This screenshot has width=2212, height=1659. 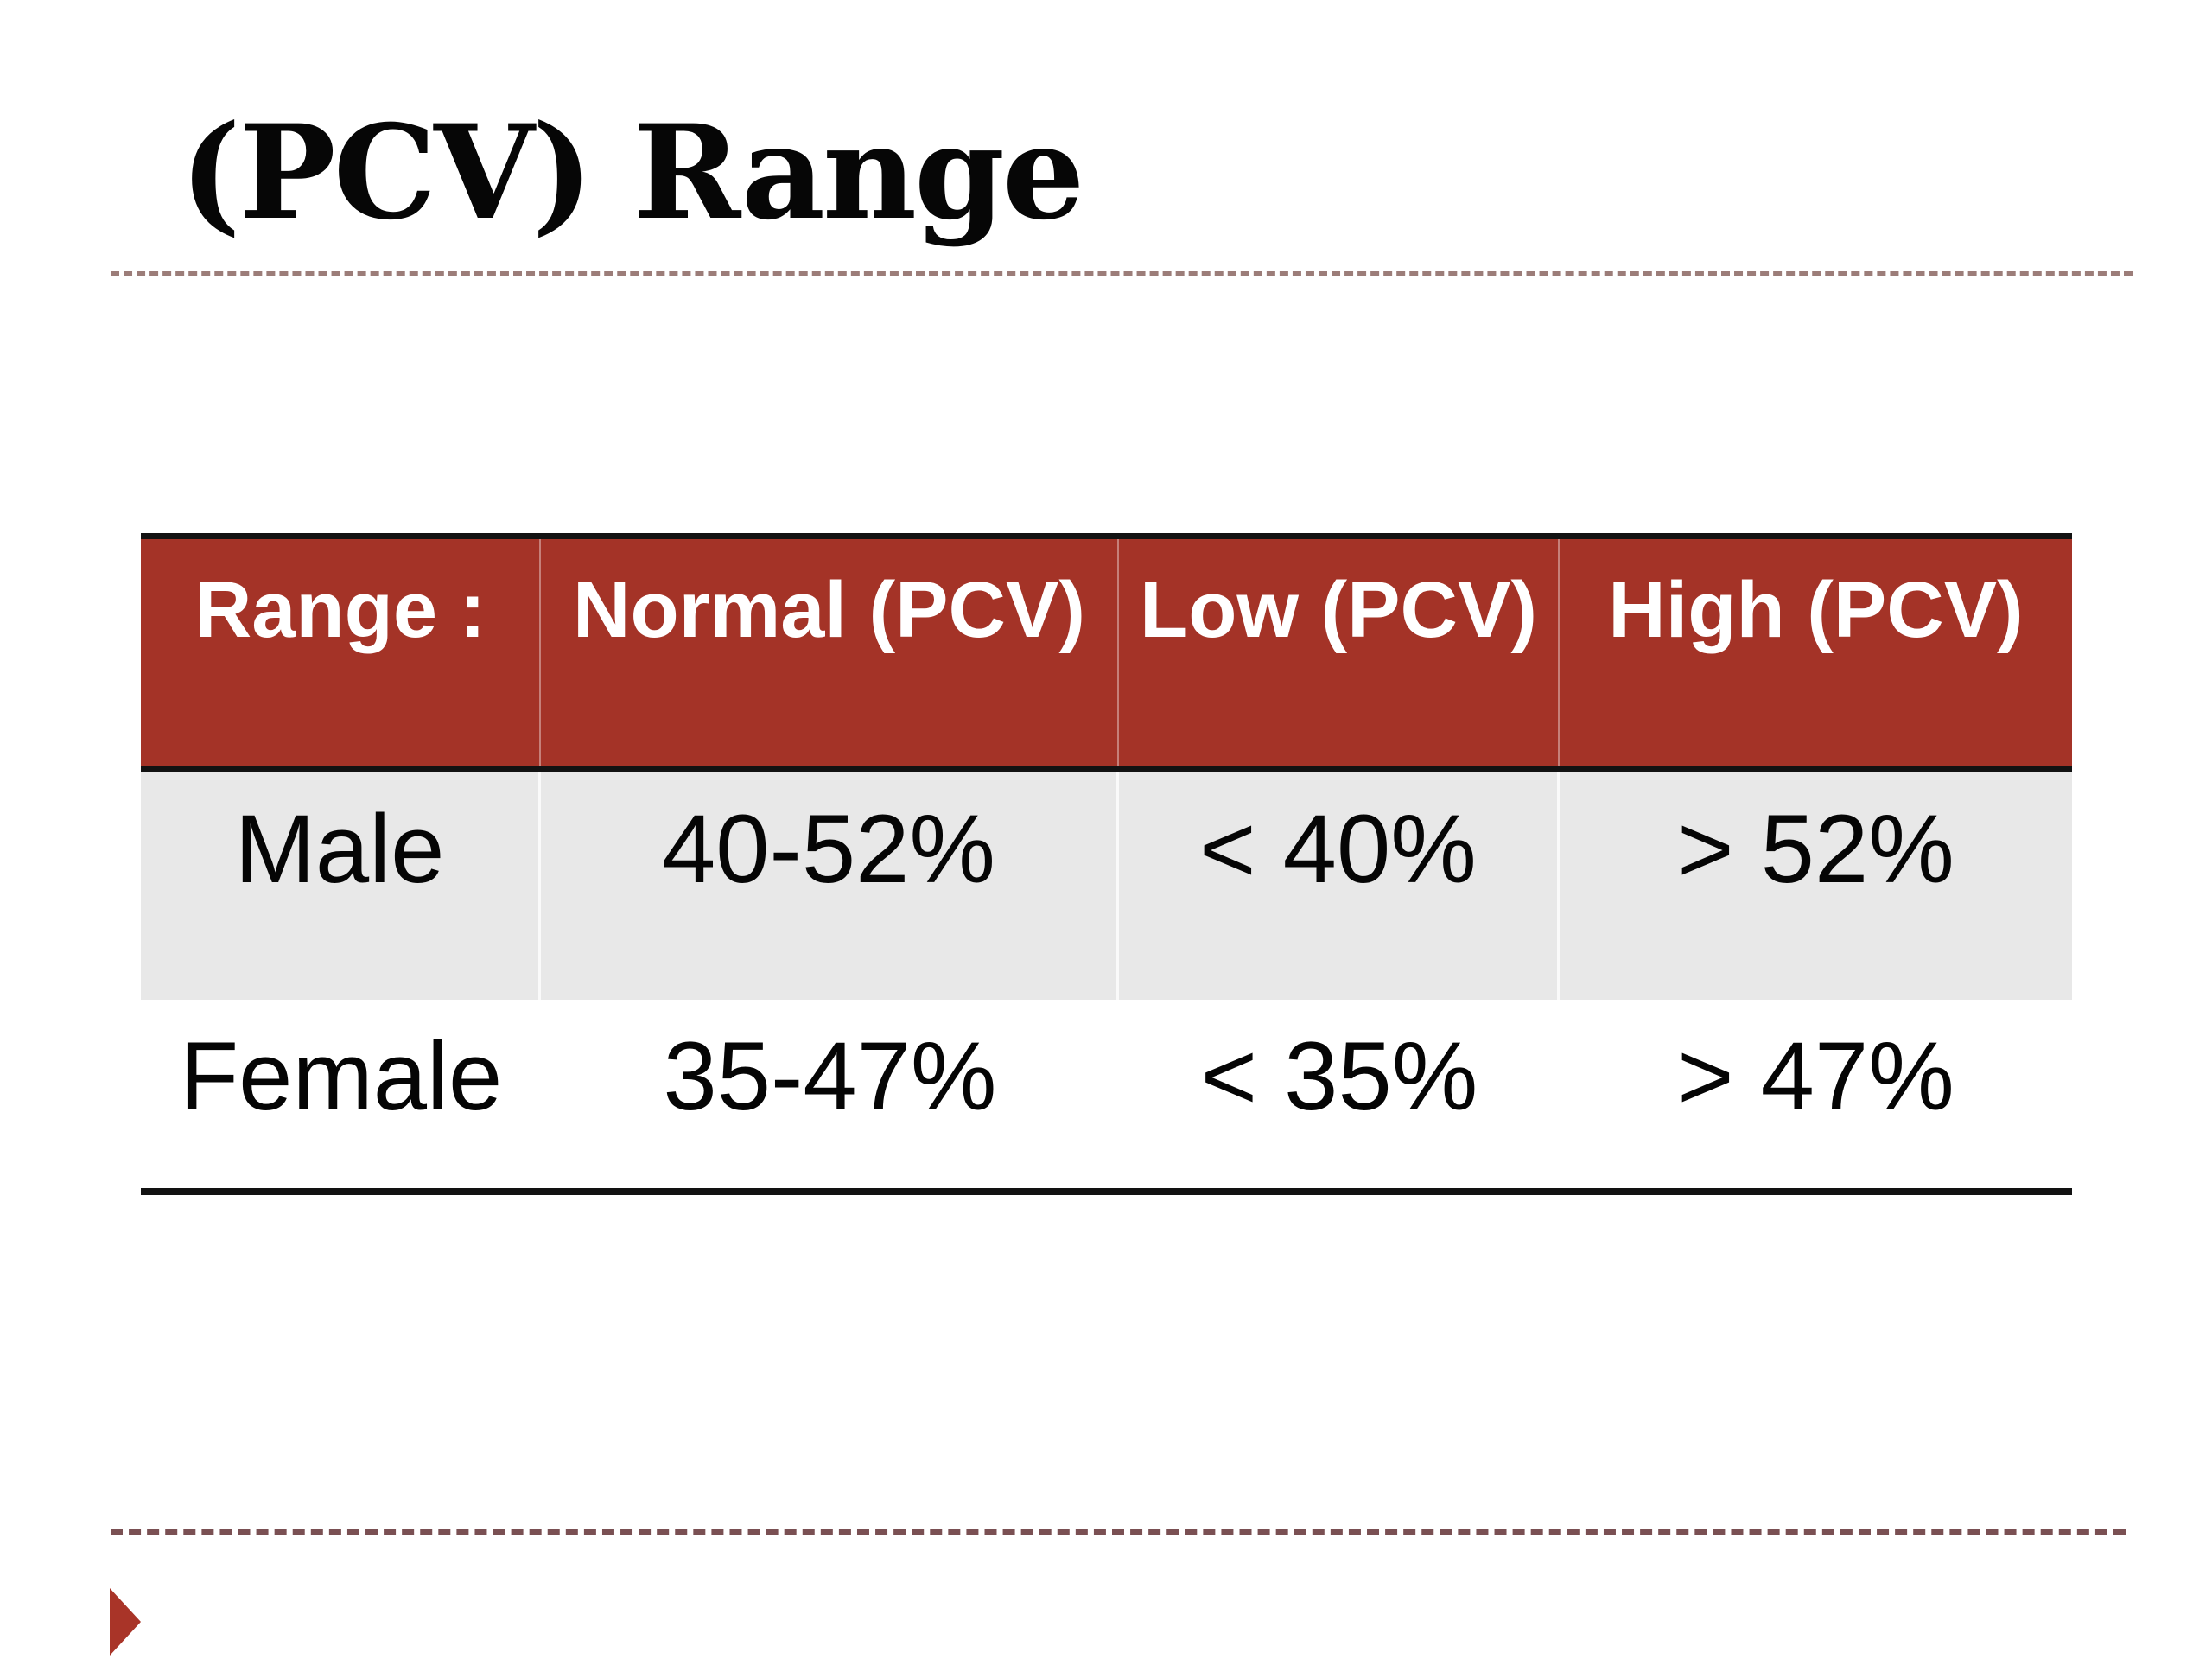 What do you see at coordinates (830, 1076) in the screenshot?
I see `cell-female-normal: 35-47%` at bounding box center [830, 1076].